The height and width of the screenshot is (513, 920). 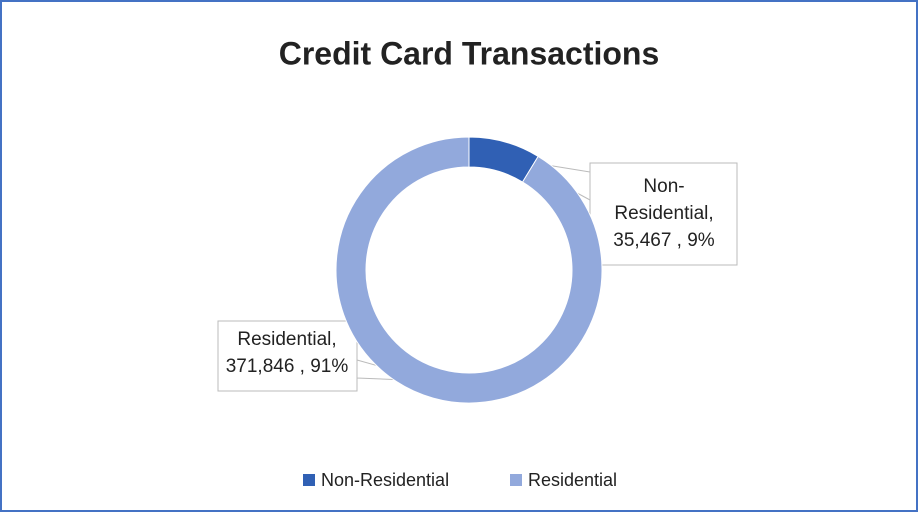 I want to click on label-box, so click(x=287, y=356).